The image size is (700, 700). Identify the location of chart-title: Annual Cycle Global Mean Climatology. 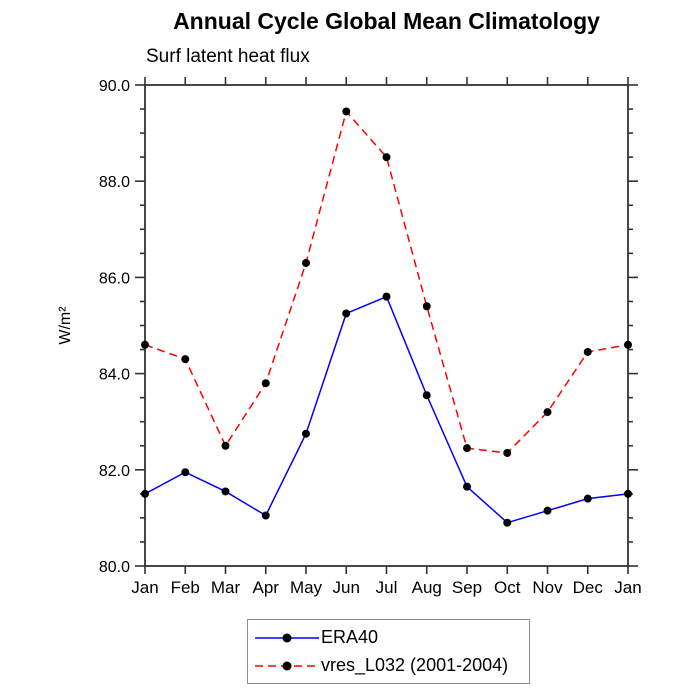
(386, 21).